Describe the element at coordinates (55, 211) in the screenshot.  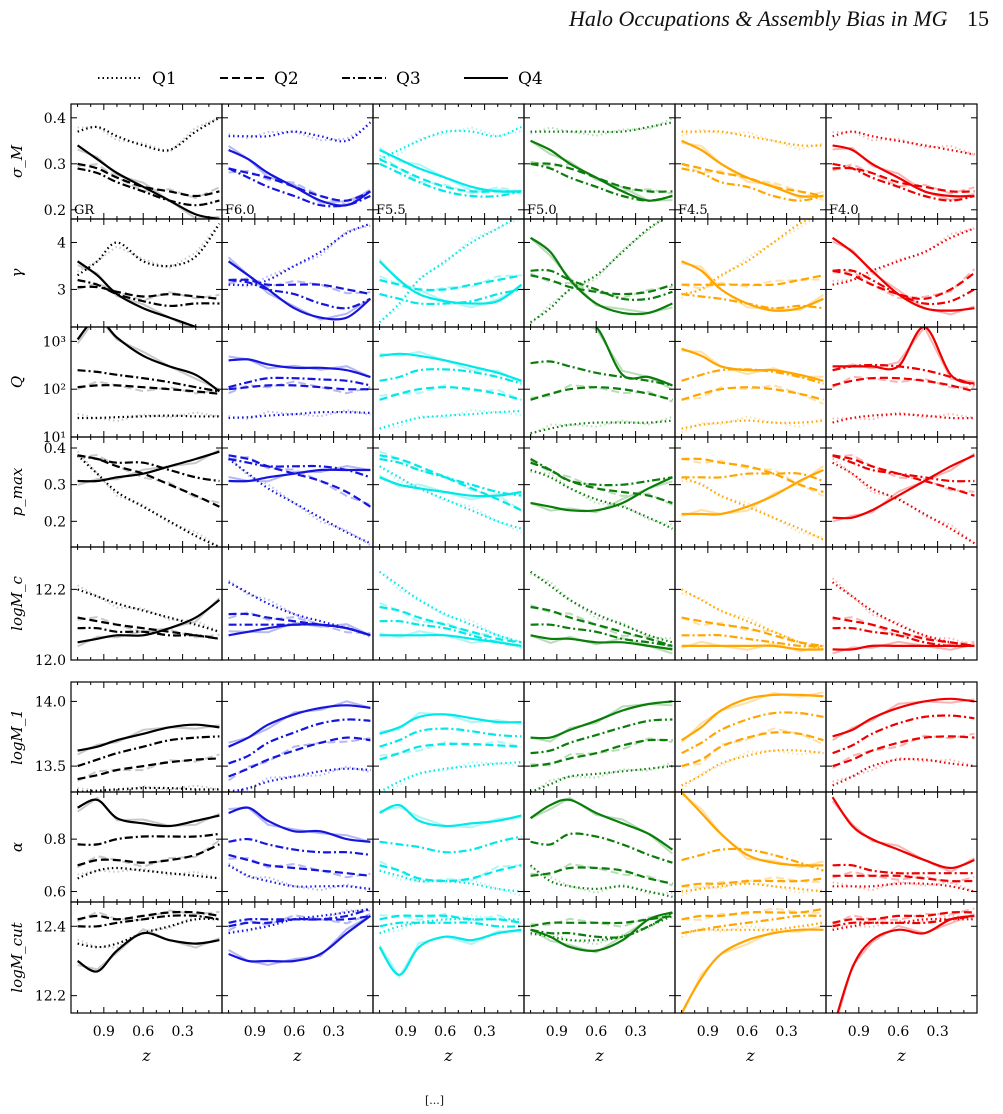
I see `y-tick-label: 0.2` at that location.